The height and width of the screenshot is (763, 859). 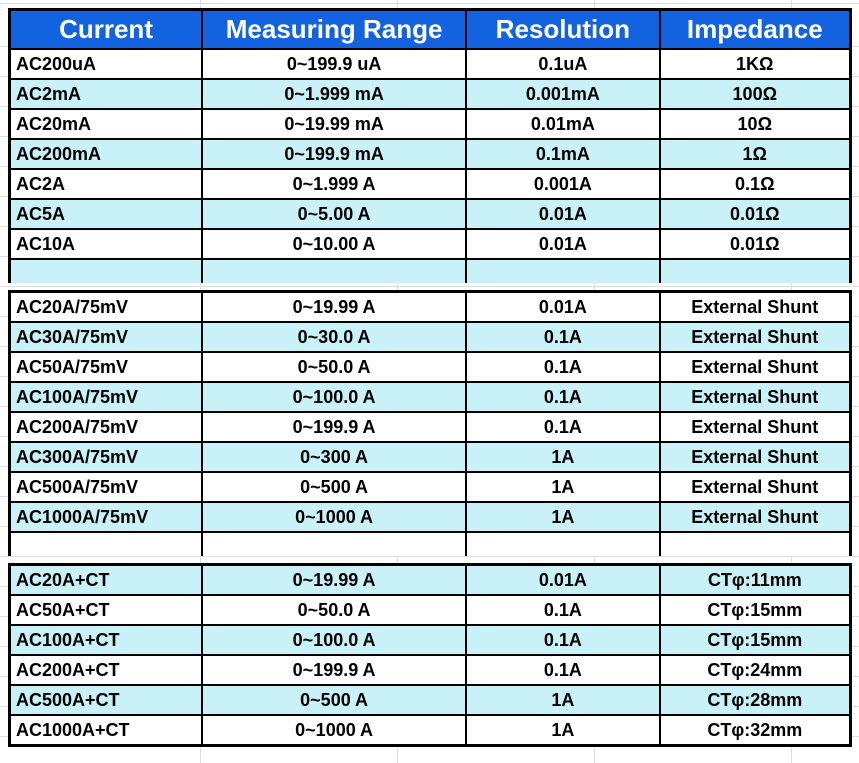 What do you see at coordinates (563, 124) in the screenshot?
I see `cell-resolution: 0.01mA` at bounding box center [563, 124].